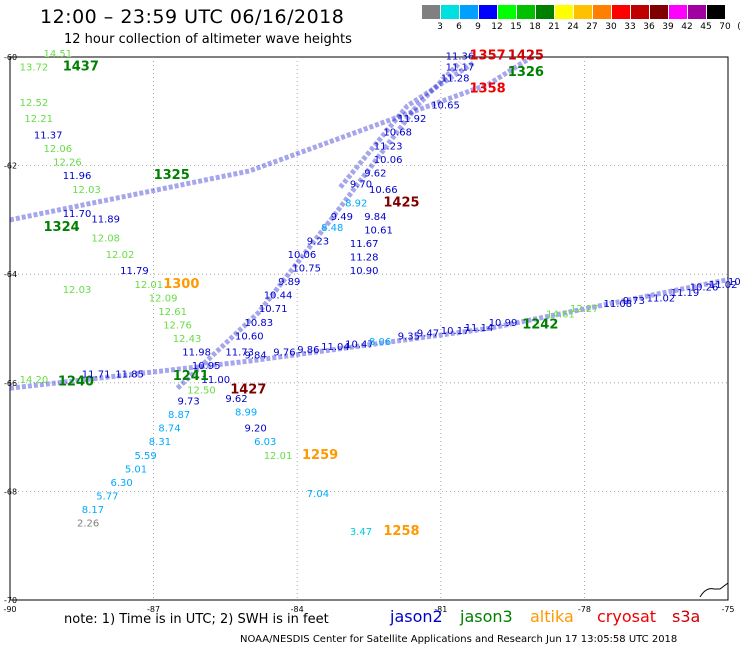 The height and width of the screenshot is (650, 740). Describe the element at coordinates (306, 269) in the screenshot. I see `wave-height-label: 10.75` at that location.